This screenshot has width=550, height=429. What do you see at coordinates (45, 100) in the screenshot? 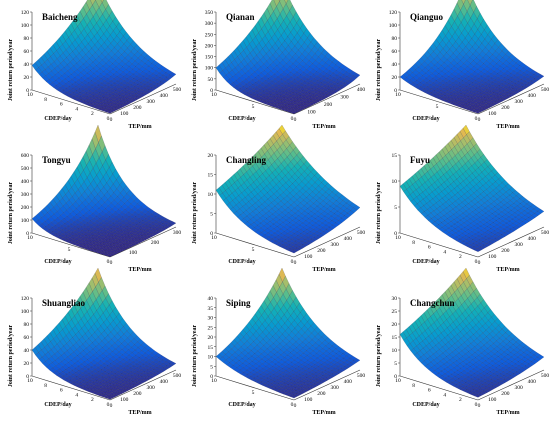
I see `y-tick-label: 8` at bounding box center [45, 100].